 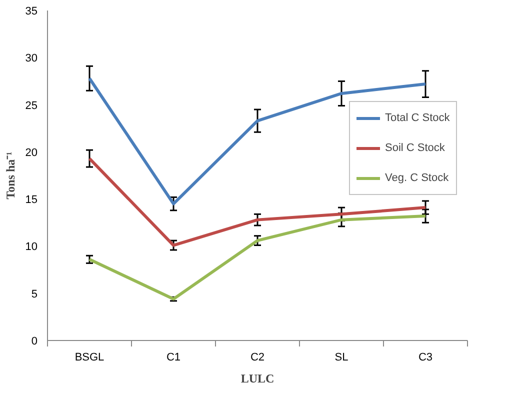 What do you see at coordinates (31, 12) in the screenshot?
I see `y-tick-label: 35` at bounding box center [31, 12].